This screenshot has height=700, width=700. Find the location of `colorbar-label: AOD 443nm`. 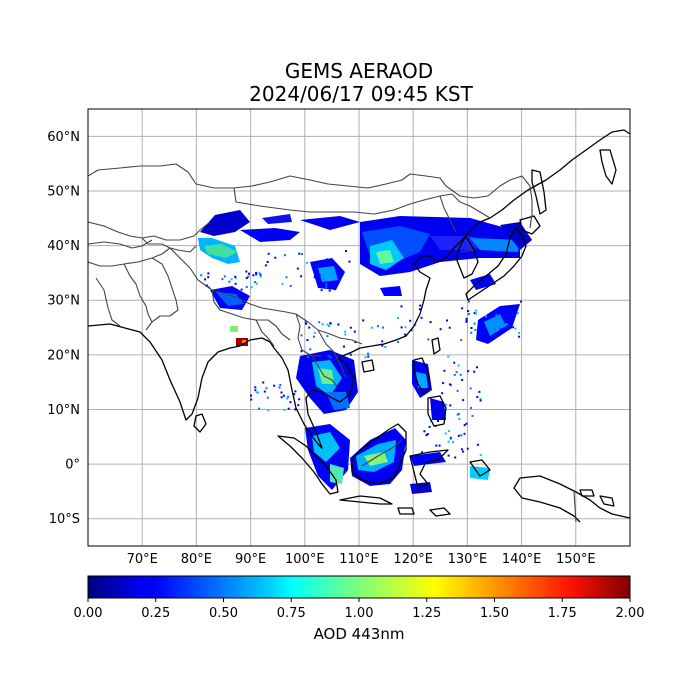

colorbar-label: AOD 443nm is located at coordinates (359, 634).